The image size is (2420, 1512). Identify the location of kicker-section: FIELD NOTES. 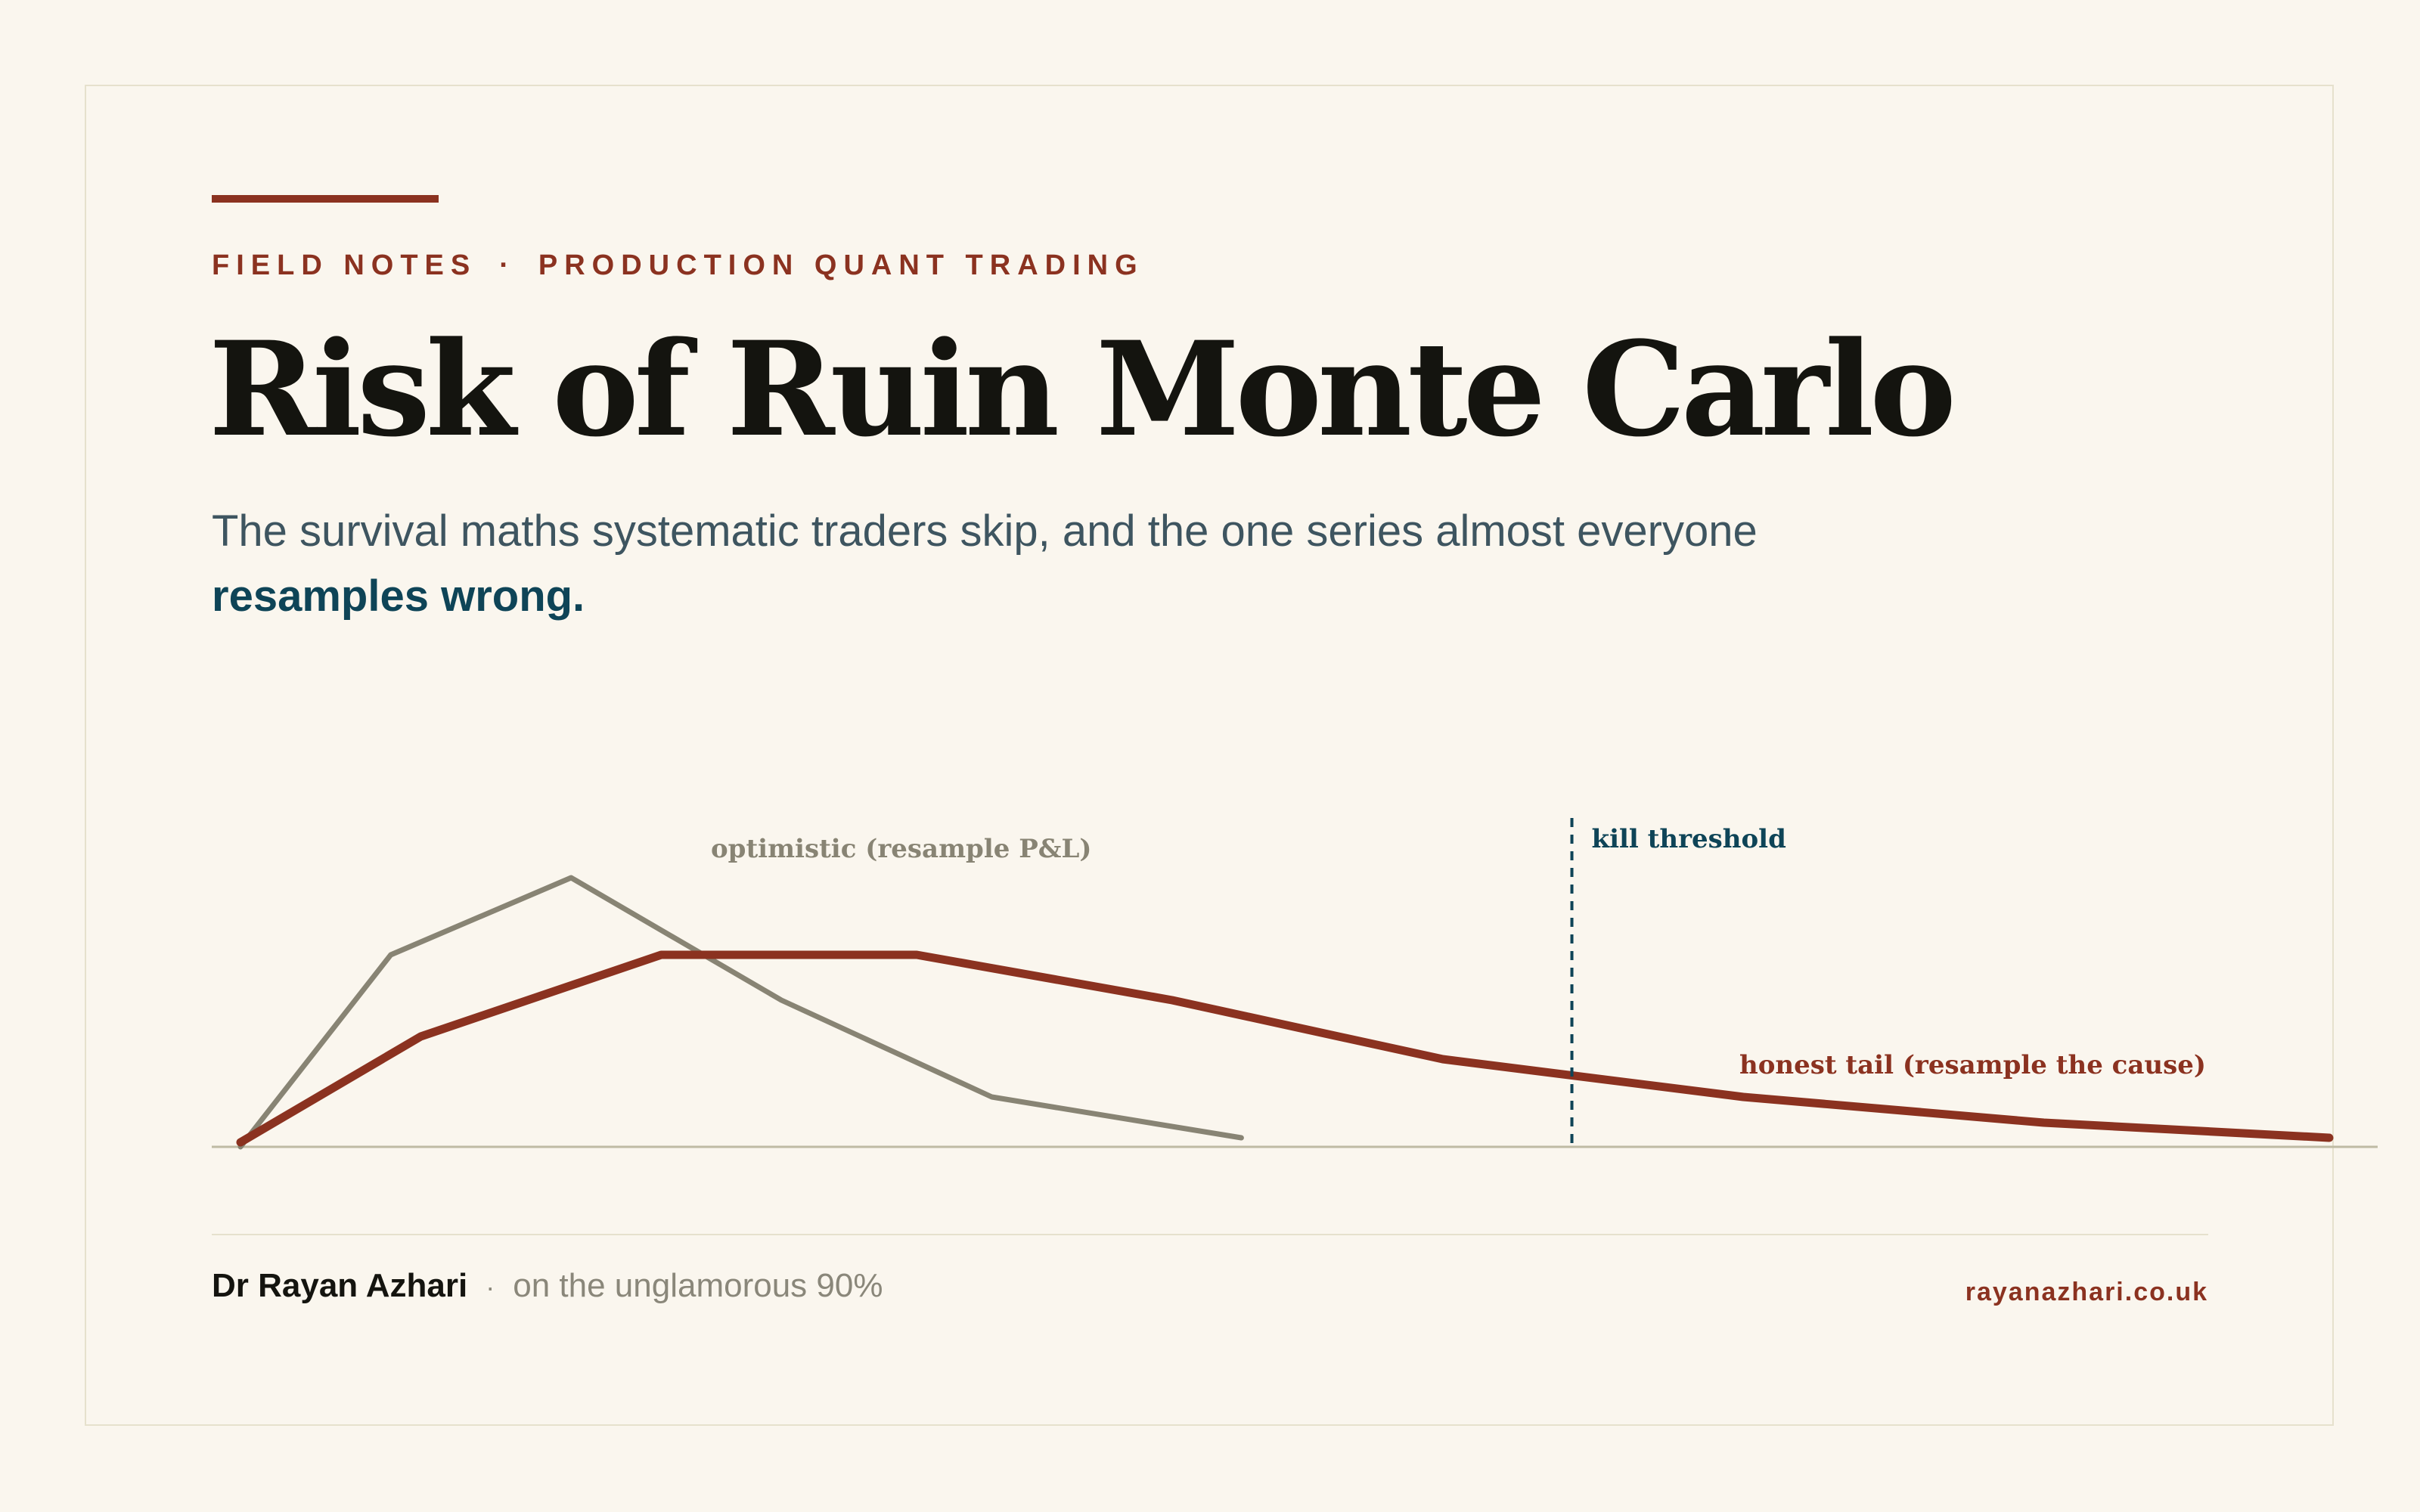
(344, 265).